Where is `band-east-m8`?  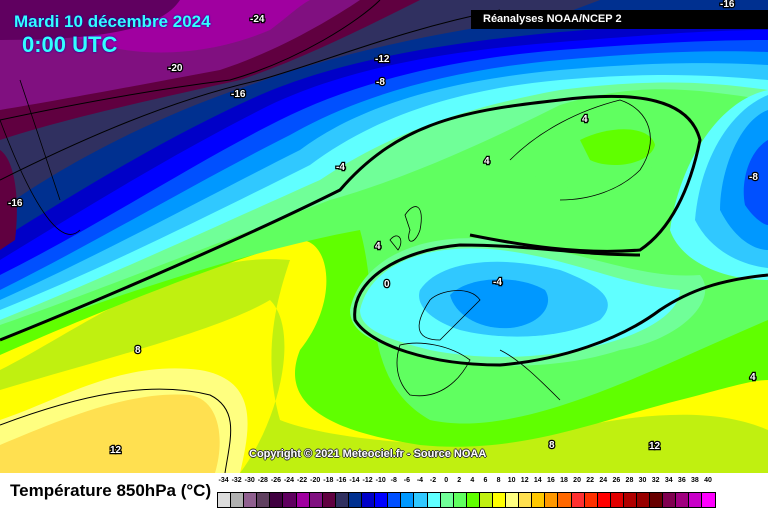 band-east-m8 is located at coordinates (755, 182).